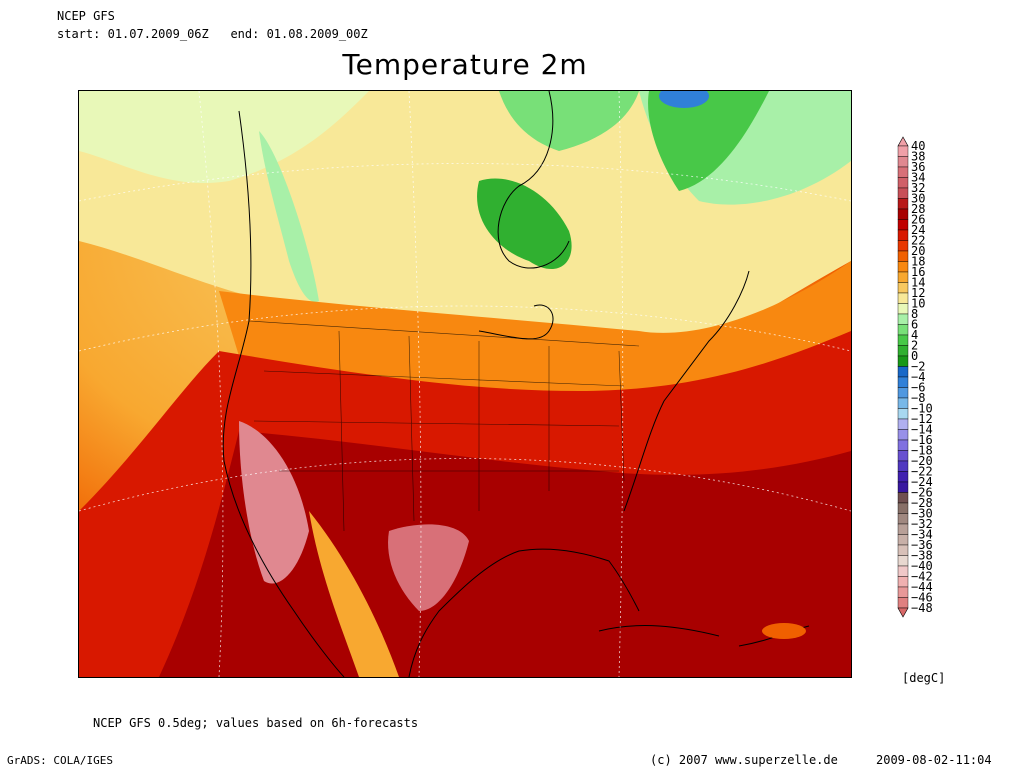 The width and height of the screenshot is (1024, 768). What do you see at coordinates (224, 137) in the screenshot?
I see `arctic-lightgreen-zone` at bounding box center [224, 137].